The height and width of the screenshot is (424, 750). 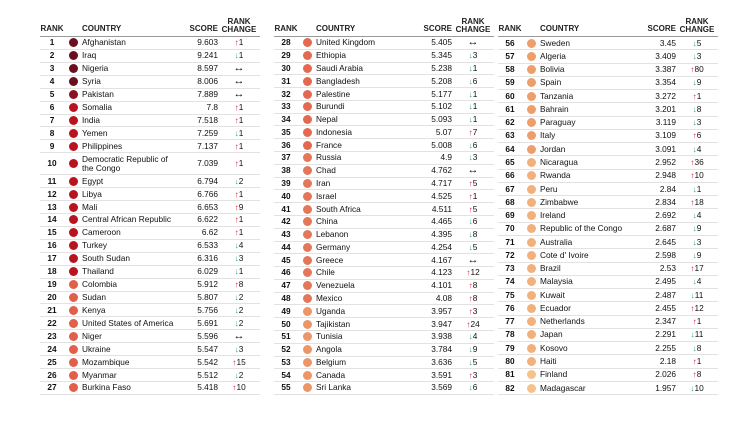 I want to click on country: Kuwait, so click(x=552, y=294).